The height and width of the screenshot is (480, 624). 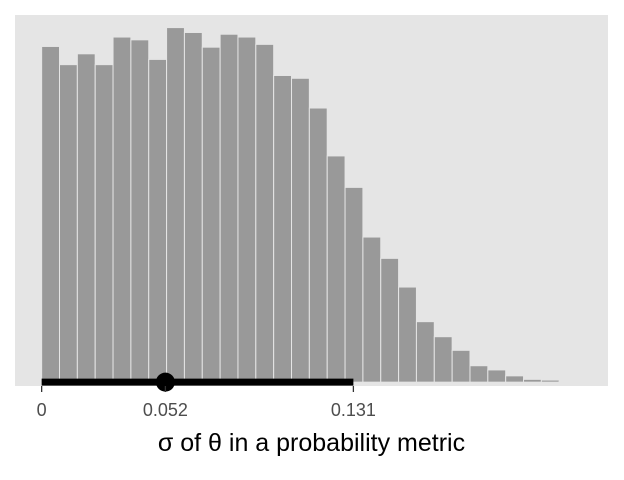 I want to click on x-axis-title: σ of θ in a probability metric, so click(x=311, y=443).